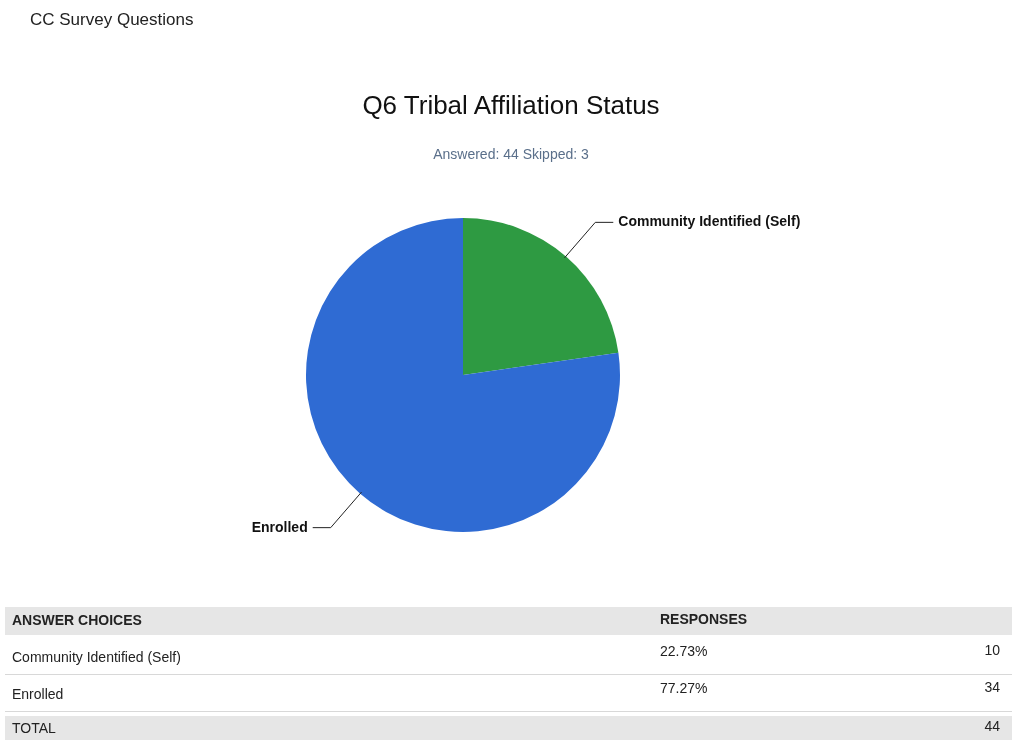 Image resolution: width=1014 pixels, height=740 pixels. Describe the element at coordinates (684, 651) in the screenshot. I see `text: 22.73%` at that location.